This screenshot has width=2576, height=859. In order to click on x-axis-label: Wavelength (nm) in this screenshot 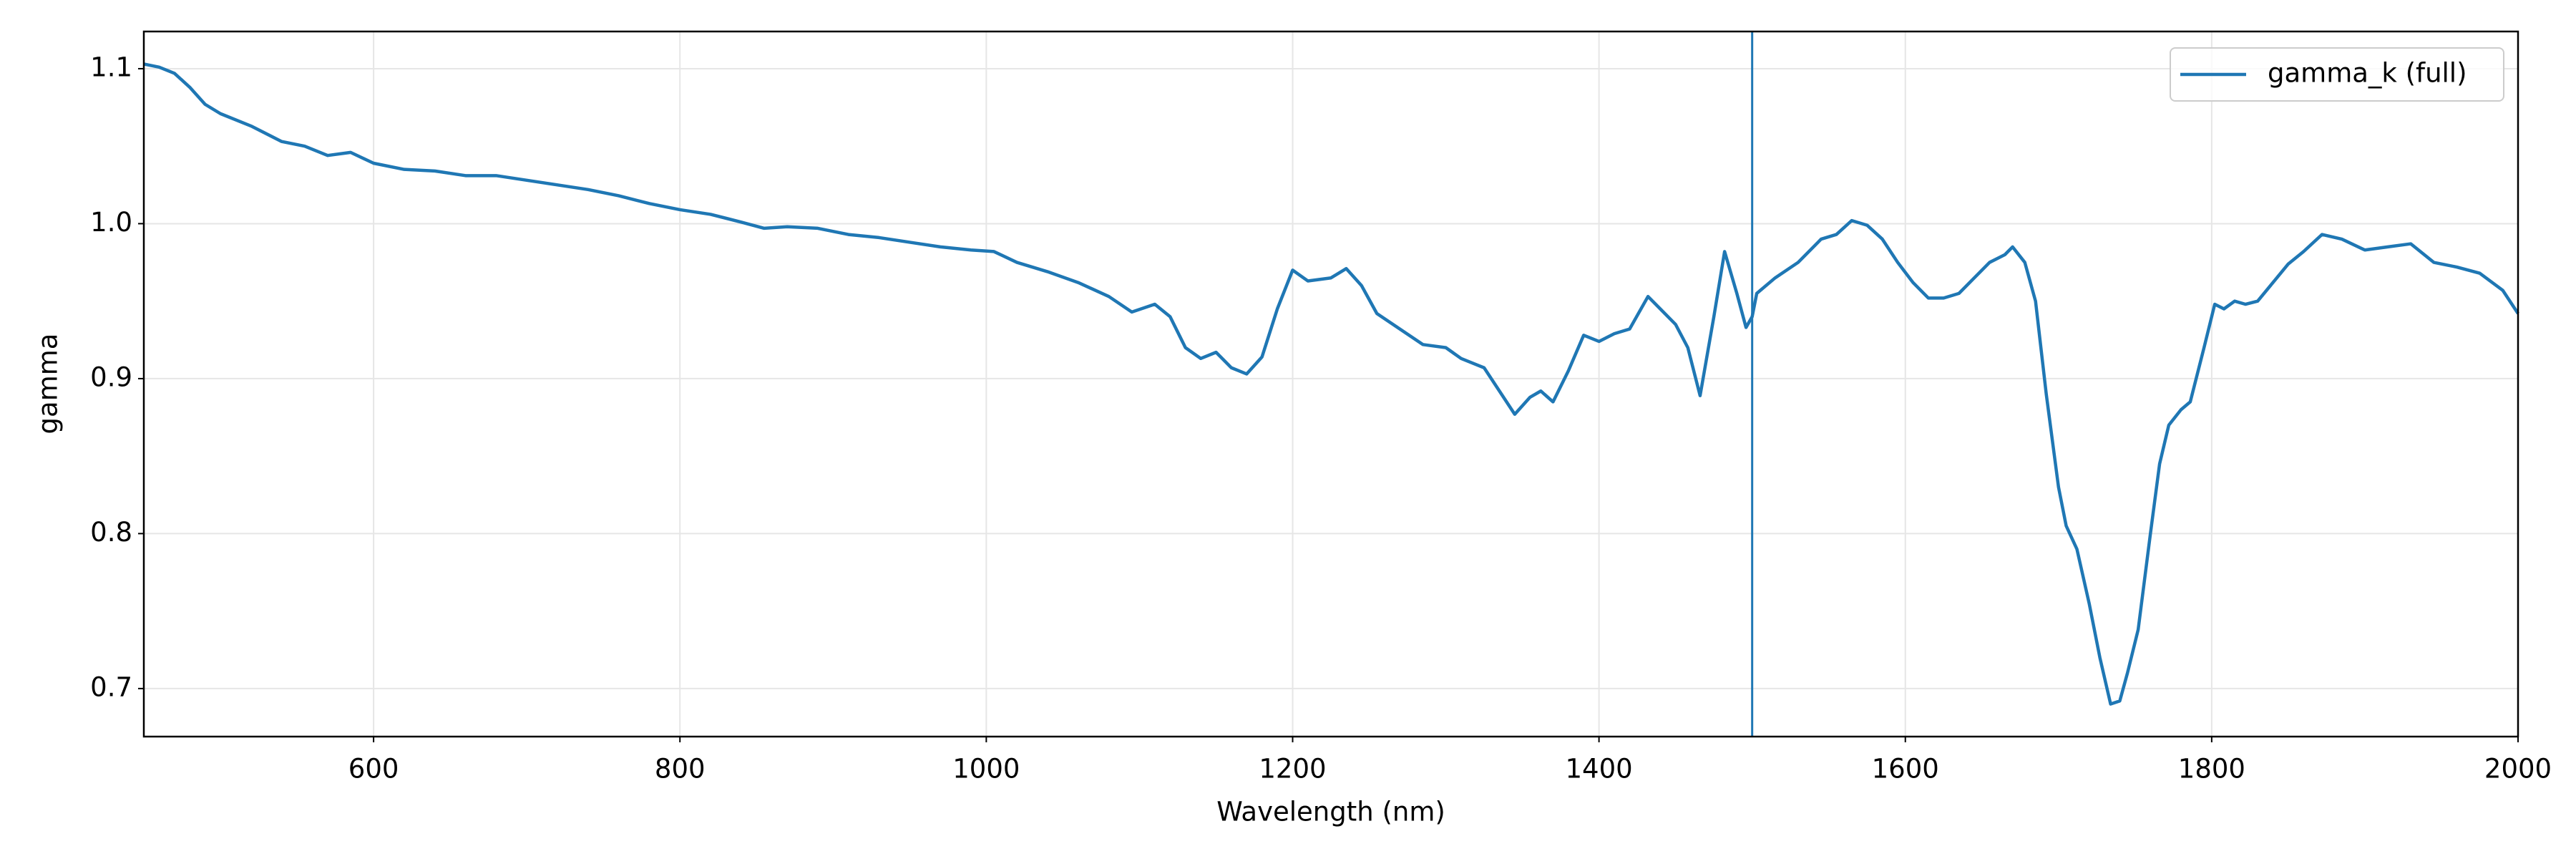, I will do `click(1330, 812)`.